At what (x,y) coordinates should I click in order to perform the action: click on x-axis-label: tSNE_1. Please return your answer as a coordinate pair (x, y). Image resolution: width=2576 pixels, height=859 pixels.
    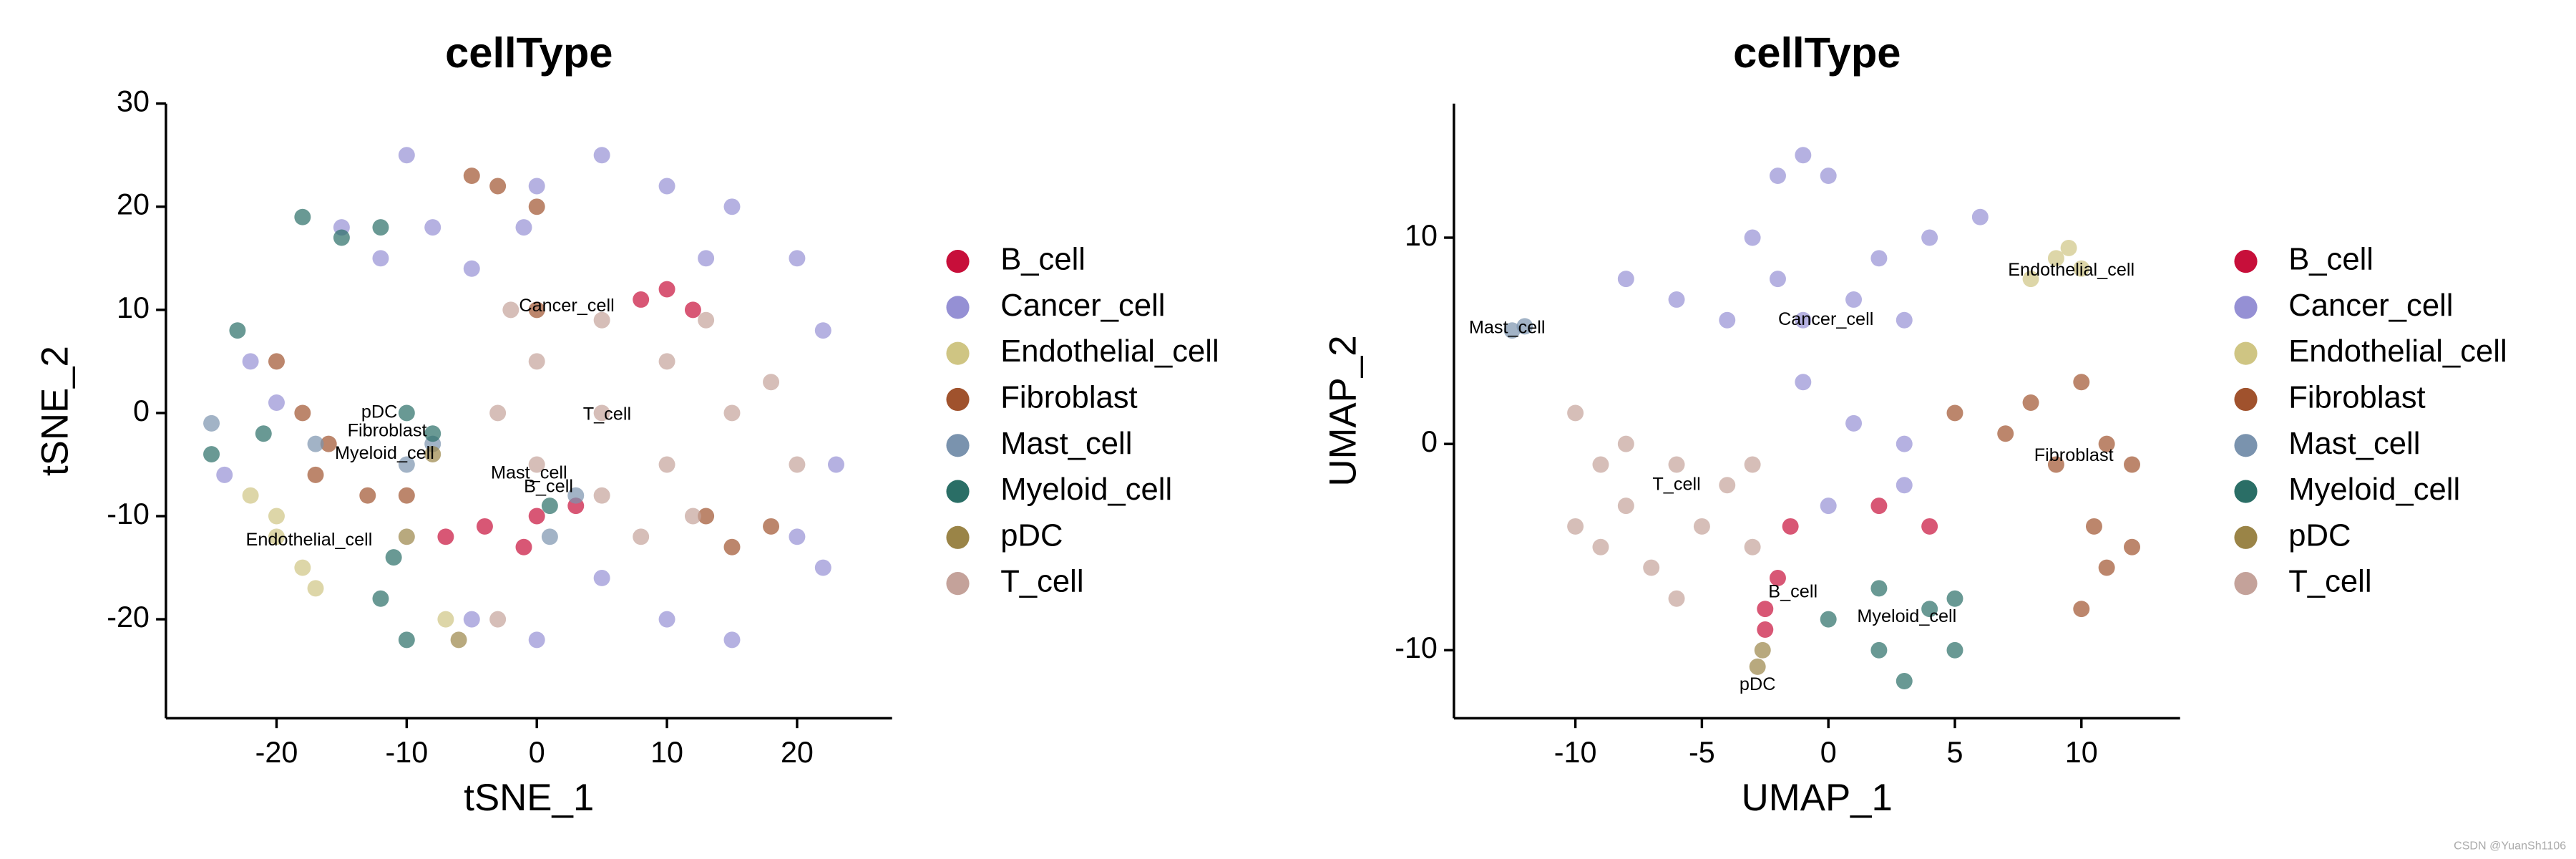
    Looking at the image, I should click on (529, 798).